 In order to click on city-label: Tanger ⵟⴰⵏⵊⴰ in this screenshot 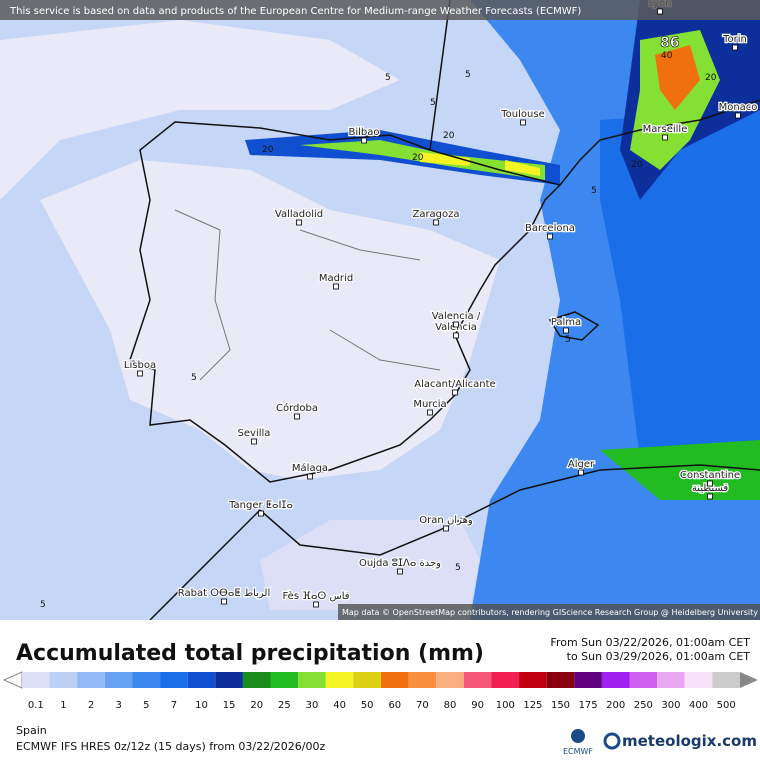, I will do `click(260, 505)`.